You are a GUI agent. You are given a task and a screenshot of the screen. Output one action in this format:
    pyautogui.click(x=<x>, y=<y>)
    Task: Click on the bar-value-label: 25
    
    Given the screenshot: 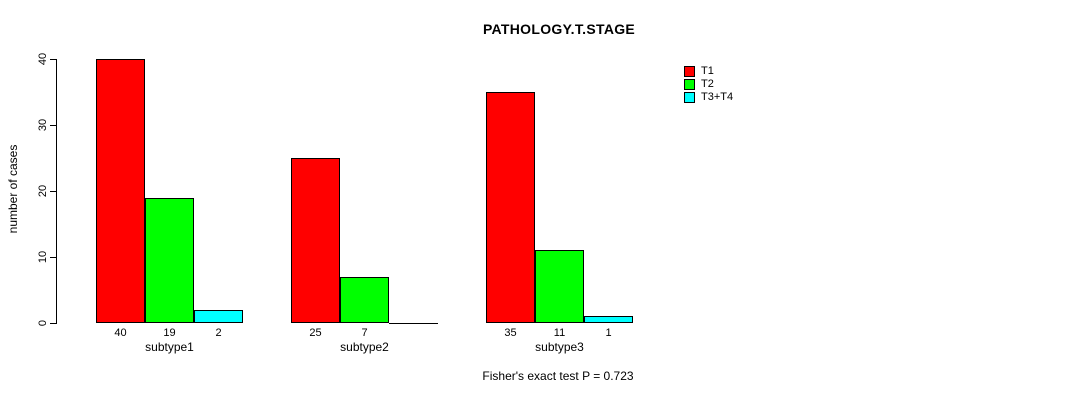 What is the action you would take?
    pyautogui.click(x=315, y=333)
    